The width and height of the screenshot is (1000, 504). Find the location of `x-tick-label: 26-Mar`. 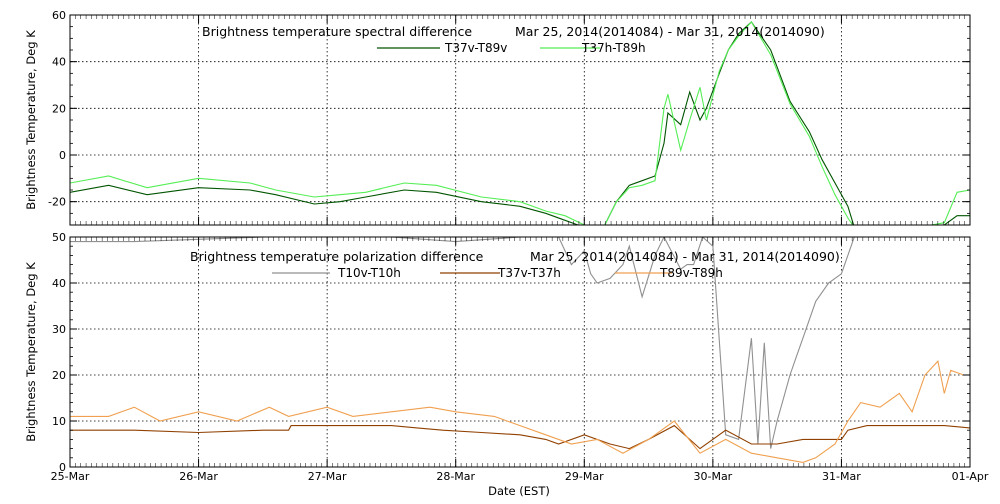

x-tick-label: 26-Mar is located at coordinates (198, 476).